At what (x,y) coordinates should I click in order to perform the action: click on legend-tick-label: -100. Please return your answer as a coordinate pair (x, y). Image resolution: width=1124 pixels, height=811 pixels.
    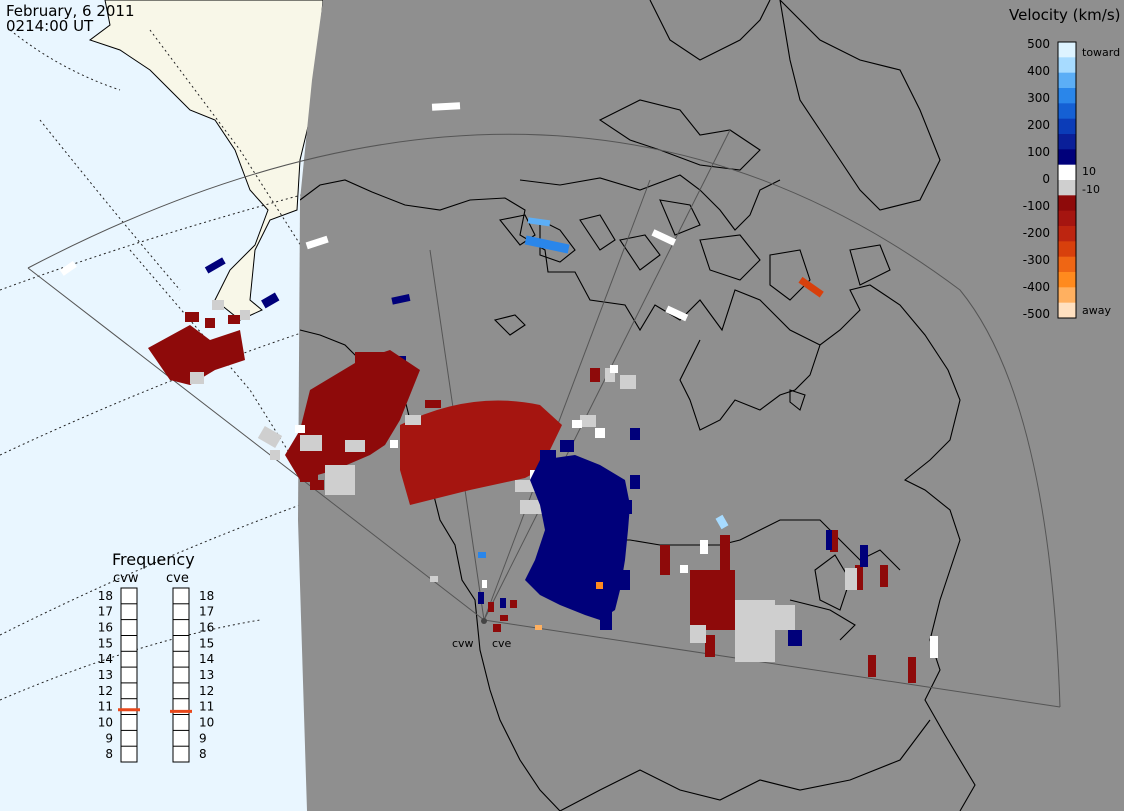
    Looking at the image, I should click on (1036, 206).